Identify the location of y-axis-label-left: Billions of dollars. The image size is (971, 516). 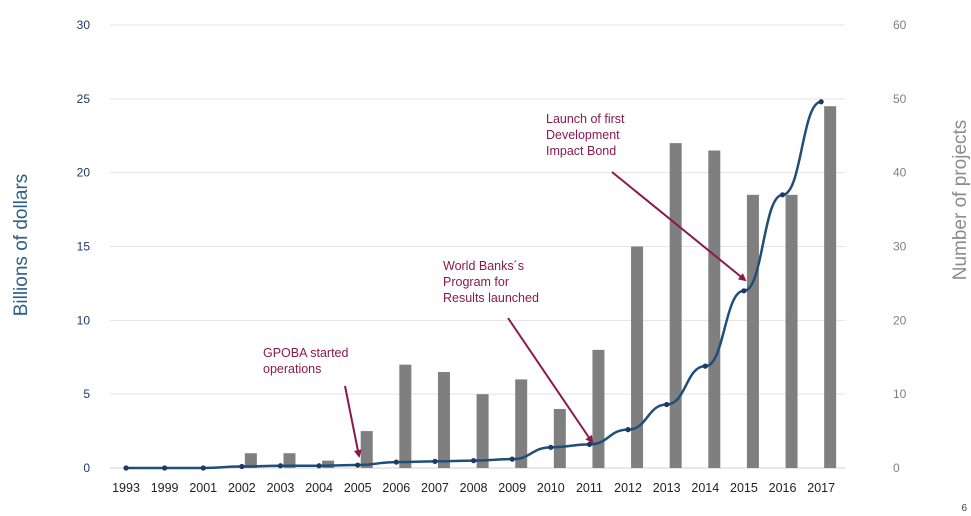
(21, 245).